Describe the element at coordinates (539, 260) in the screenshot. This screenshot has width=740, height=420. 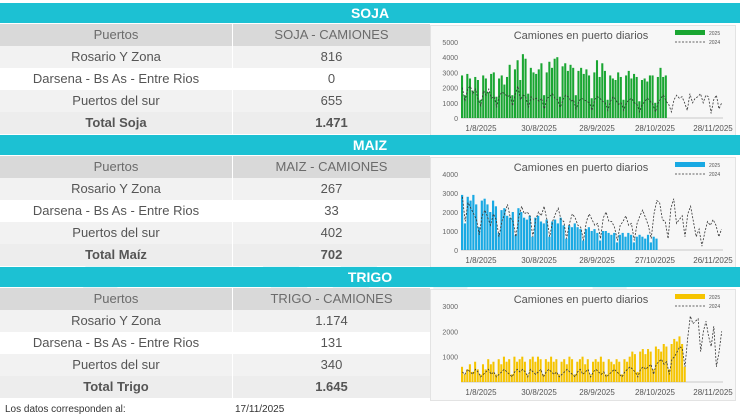
I see `x-tick-label: 30/8/2025` at that location.